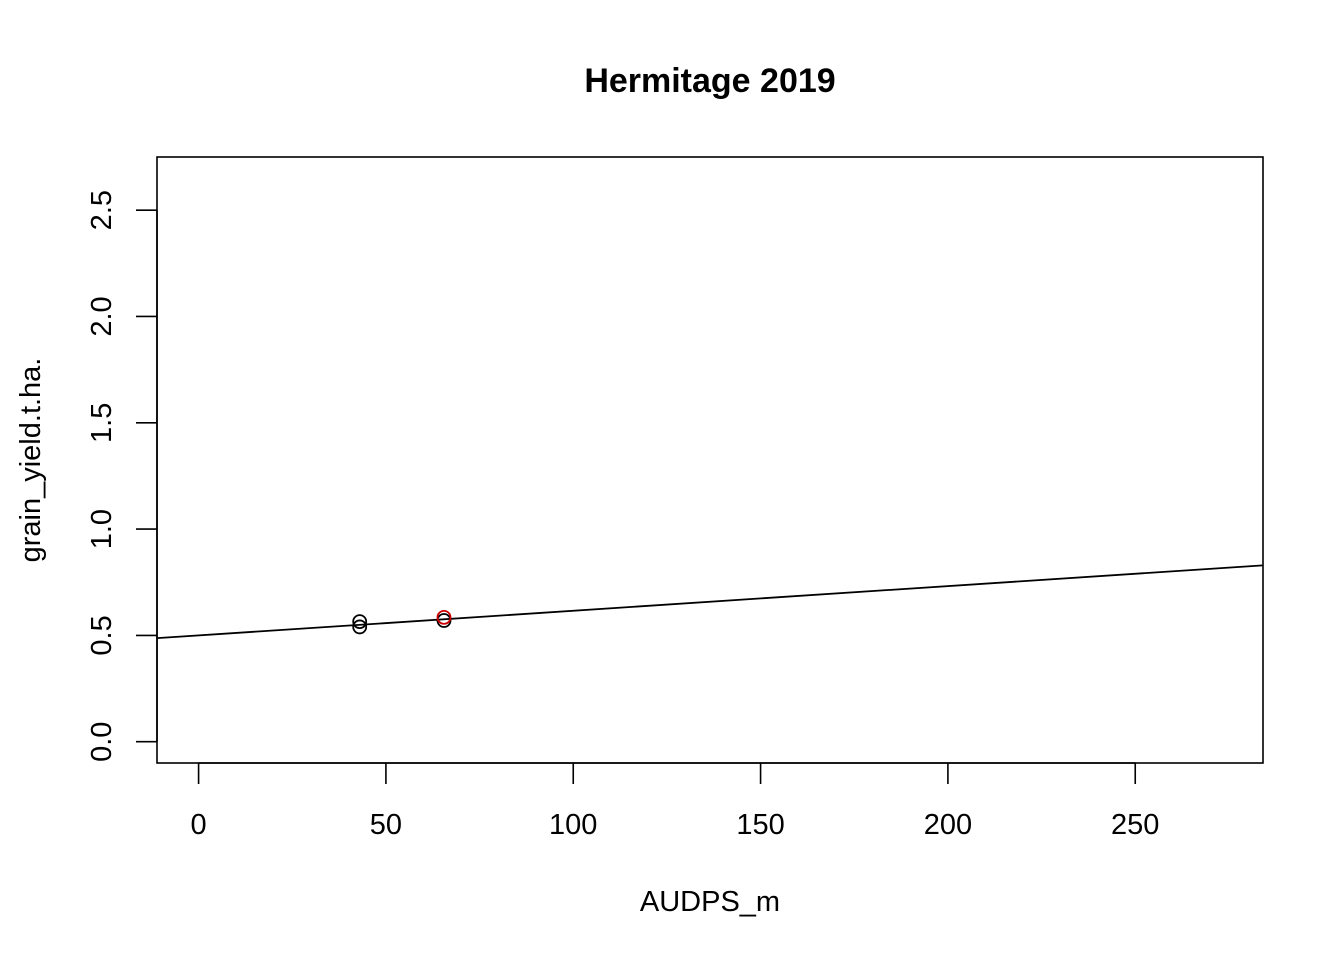  Describe the element at coordinates (102, 742) in the screenshot. I see `y-tick-label: 0.0` at that location.